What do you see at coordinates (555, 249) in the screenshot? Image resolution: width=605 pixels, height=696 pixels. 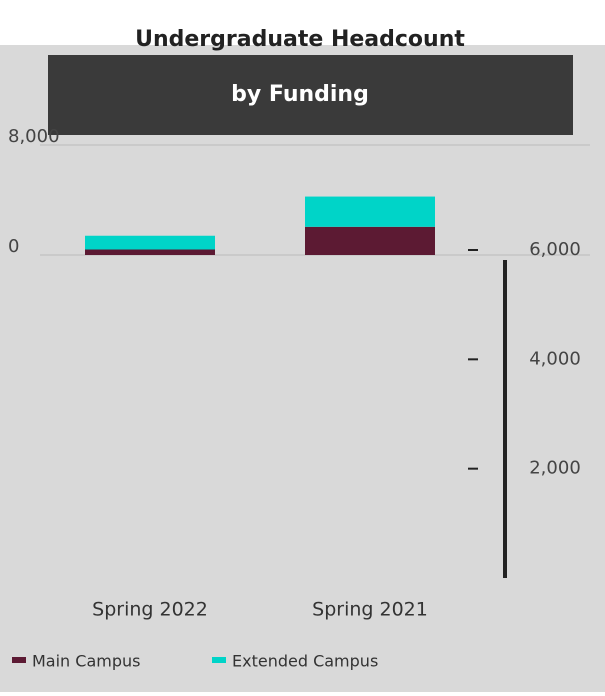 I see `y2-tick-label: 6,000` at bounding box center [555, 249].